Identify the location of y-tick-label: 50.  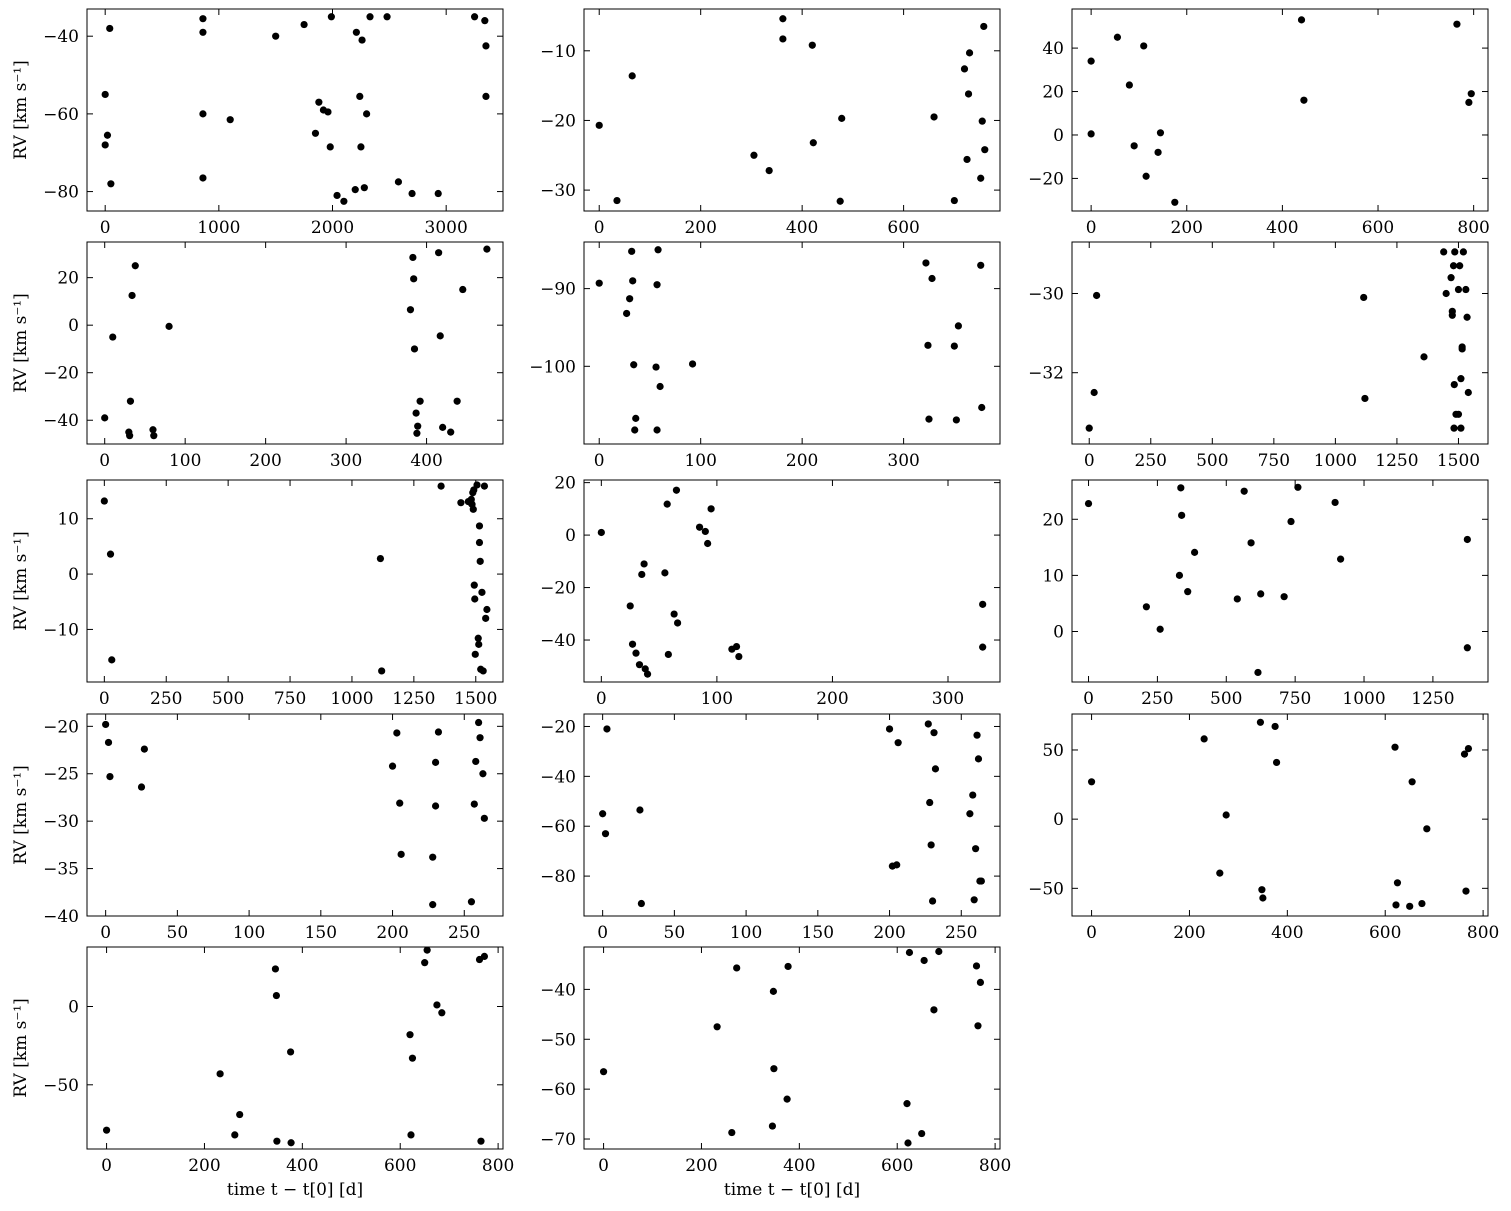
(1053, 751).